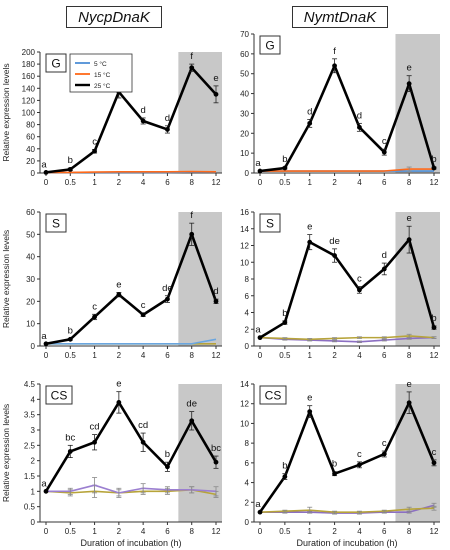  I want to click on y-tick-label: 160, so click(29, 76).